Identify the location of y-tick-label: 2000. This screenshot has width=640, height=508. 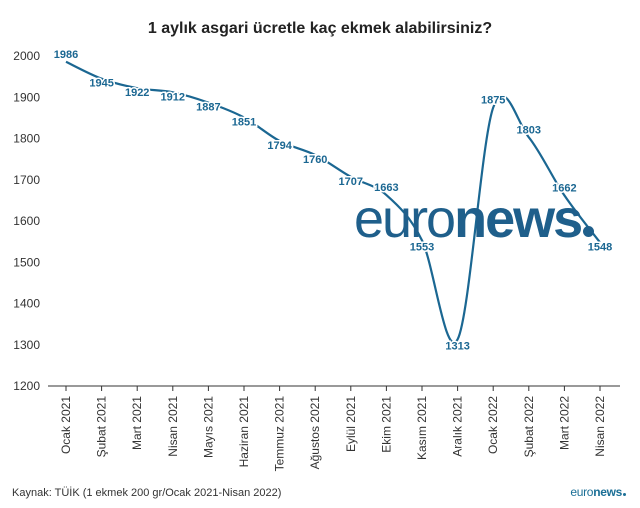
(26, 56).